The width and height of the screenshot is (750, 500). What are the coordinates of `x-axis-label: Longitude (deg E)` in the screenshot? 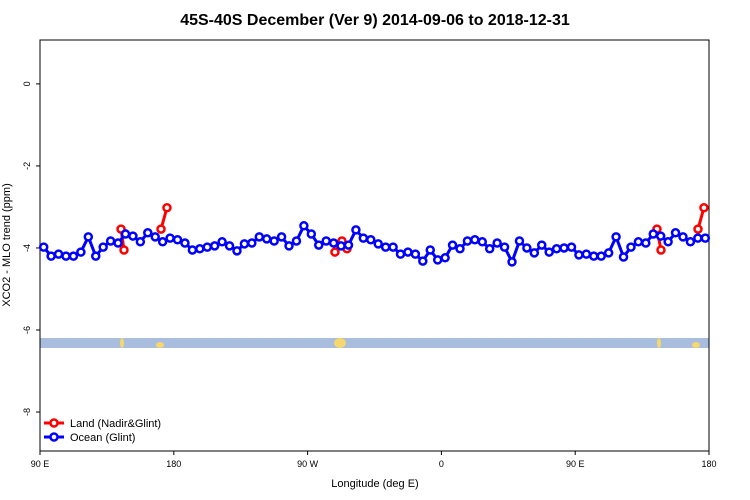 It's located at (374, 484).